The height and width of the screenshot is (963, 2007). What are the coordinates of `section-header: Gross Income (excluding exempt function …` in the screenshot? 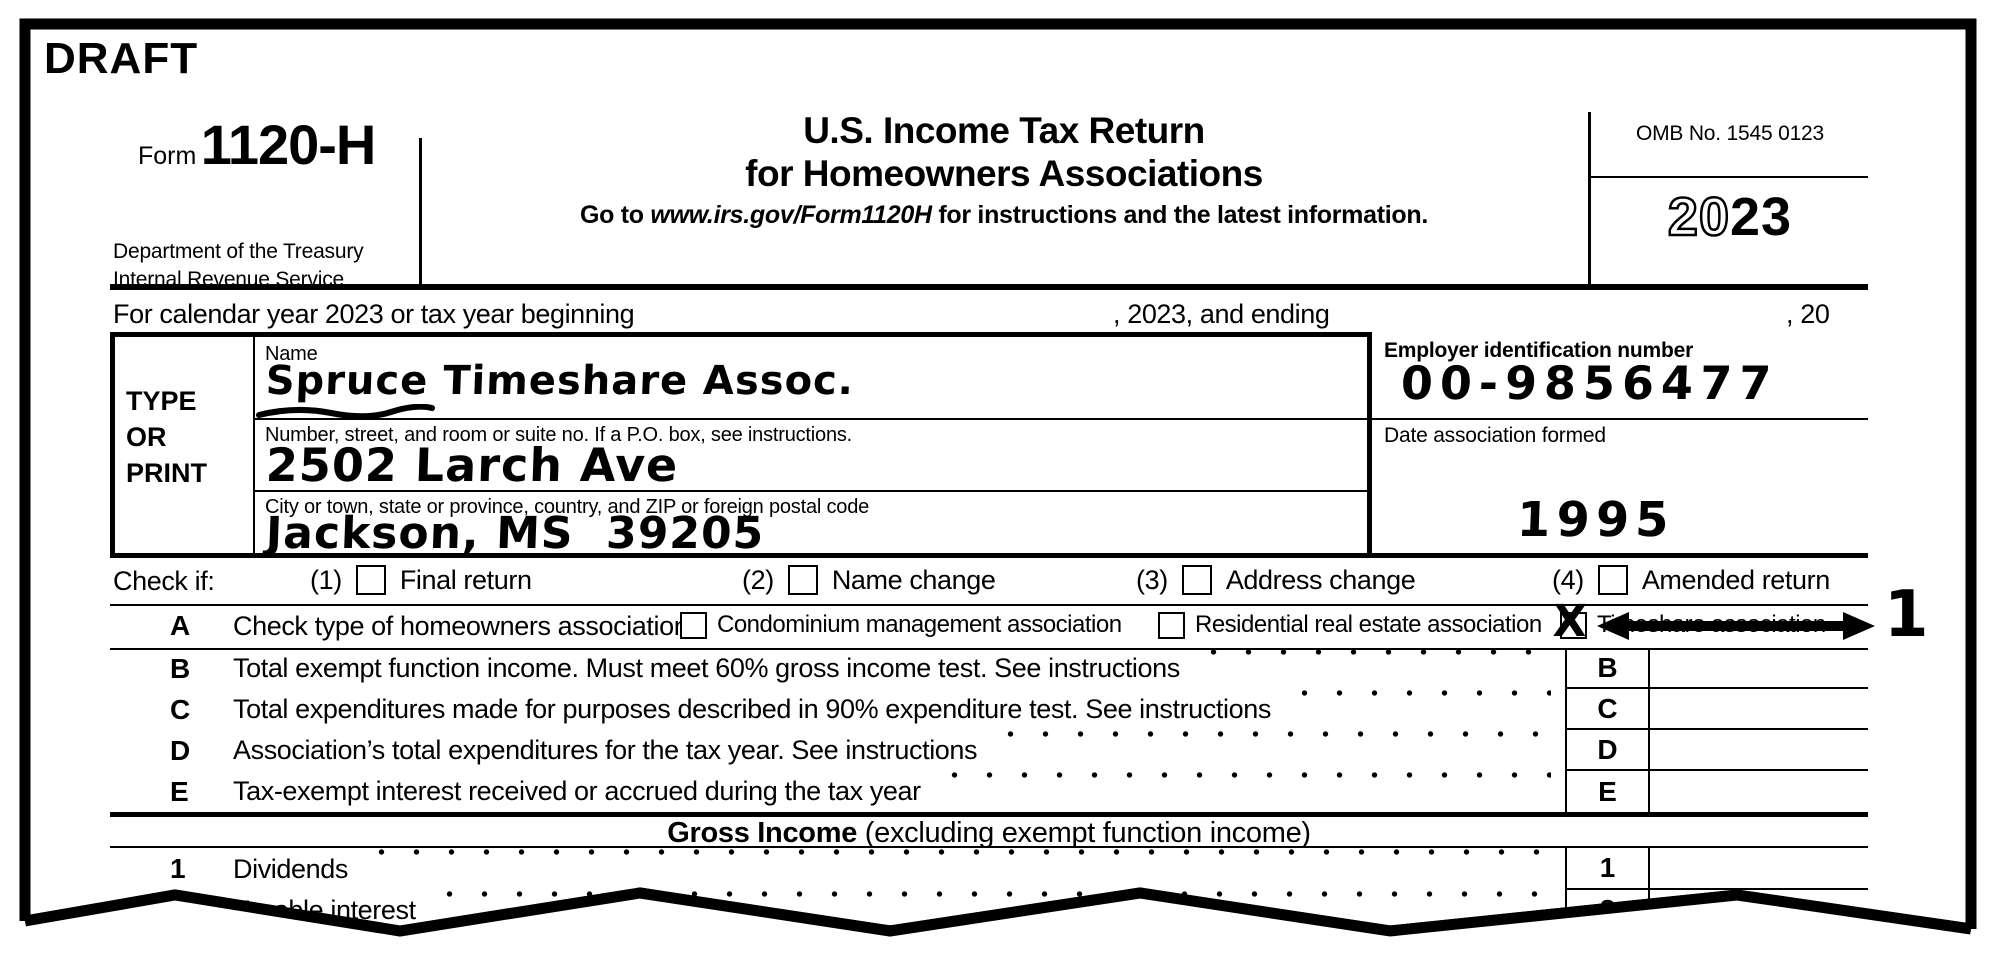 It's located at (989, 833).